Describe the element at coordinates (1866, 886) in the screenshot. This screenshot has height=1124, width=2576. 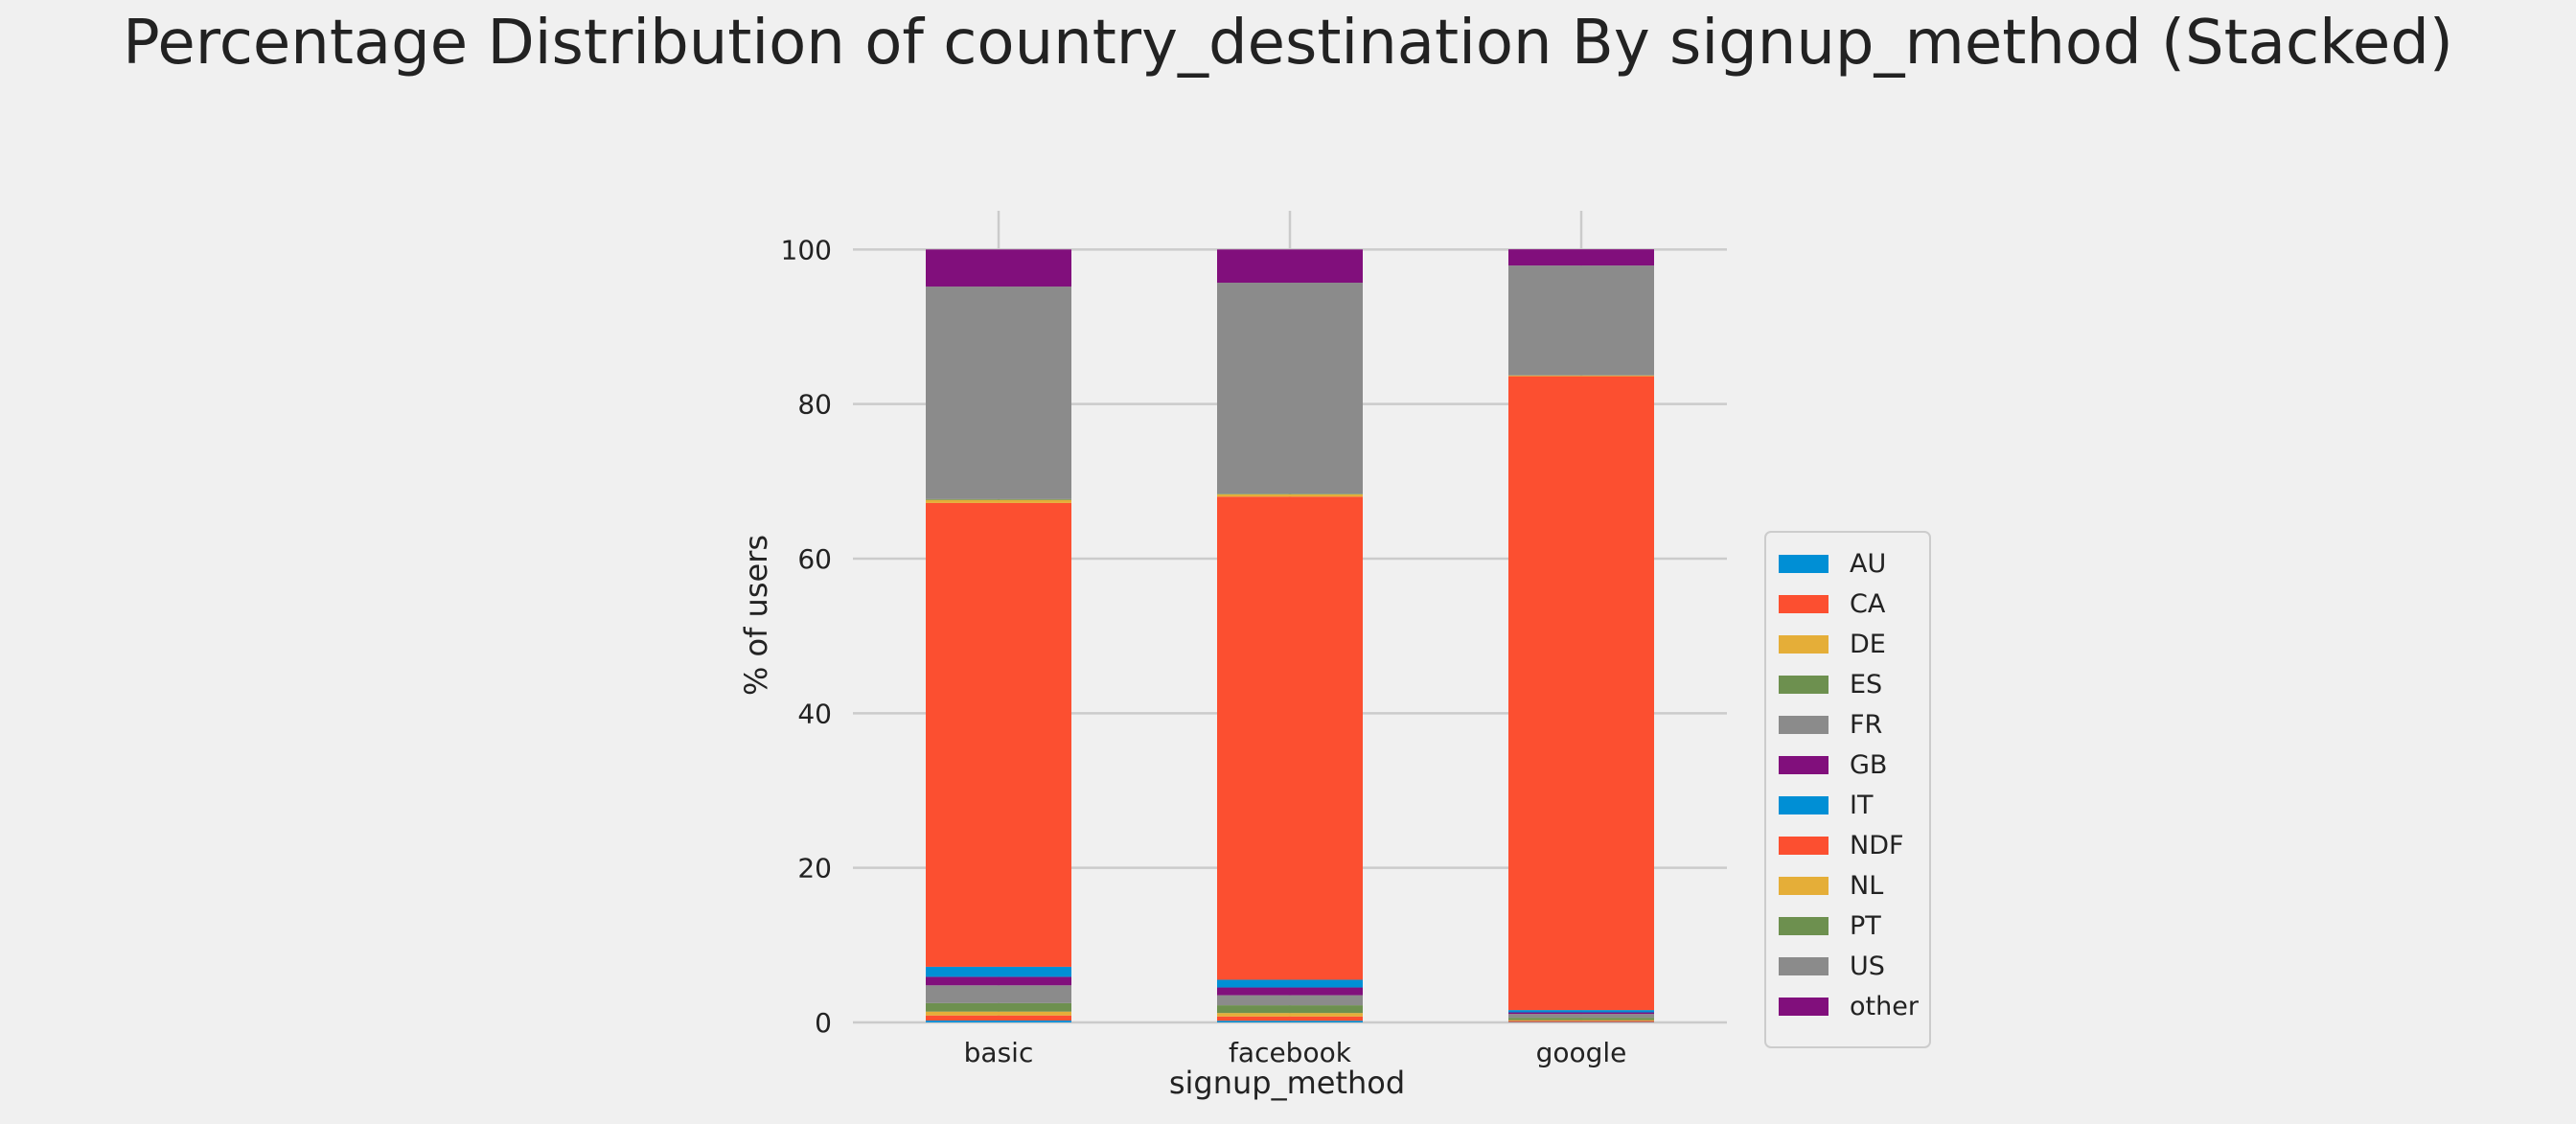
I see `legend-label: NL` at that location.